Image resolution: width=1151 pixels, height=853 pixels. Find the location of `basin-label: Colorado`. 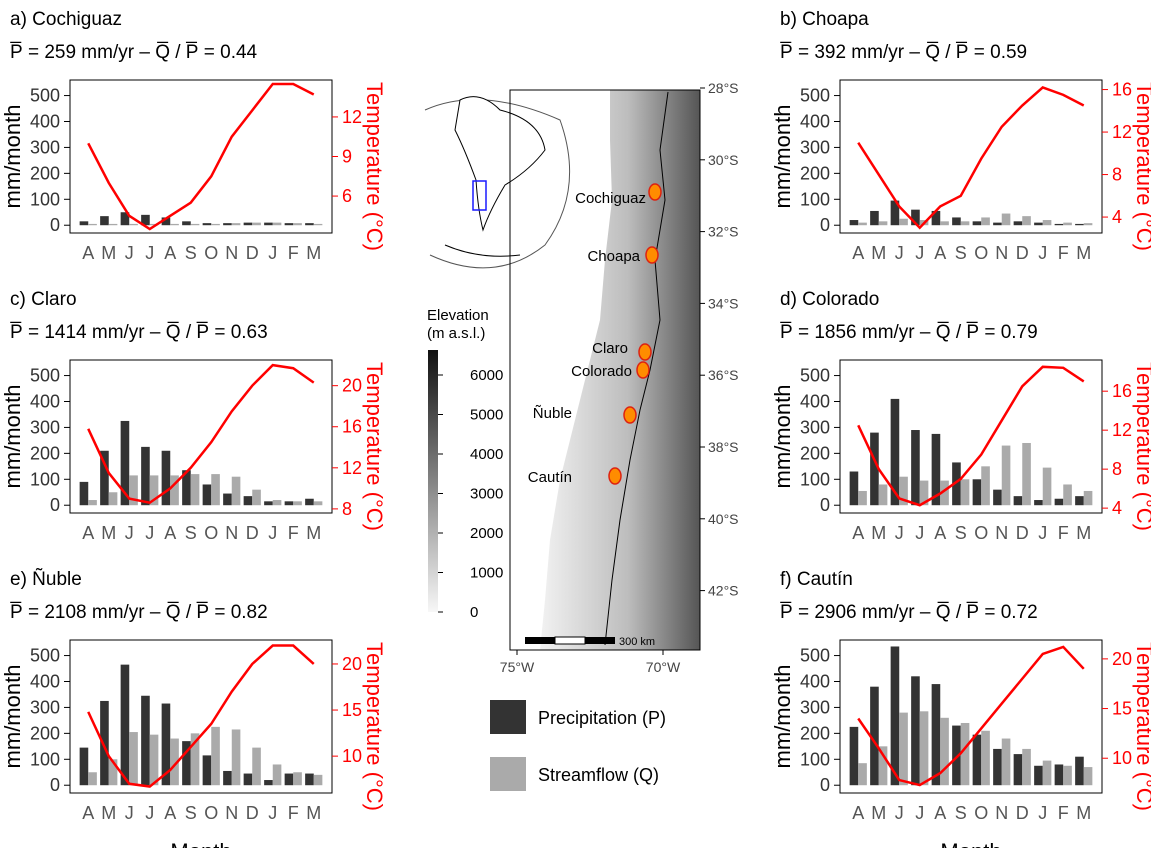

basin-label: Colorado is located at coordinates (601, 371).